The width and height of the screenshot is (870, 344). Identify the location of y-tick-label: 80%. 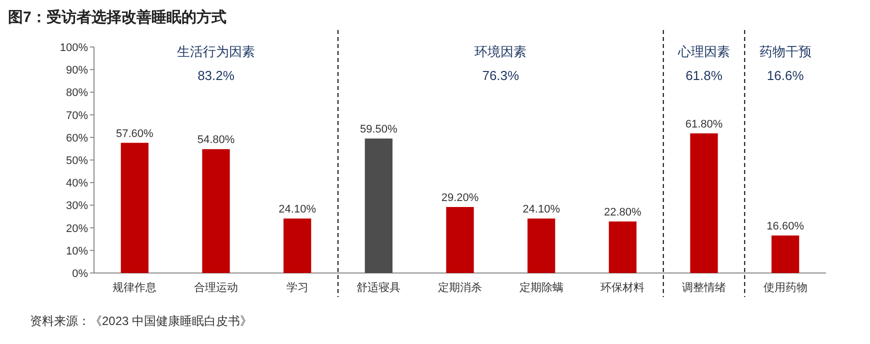
(77, 93).